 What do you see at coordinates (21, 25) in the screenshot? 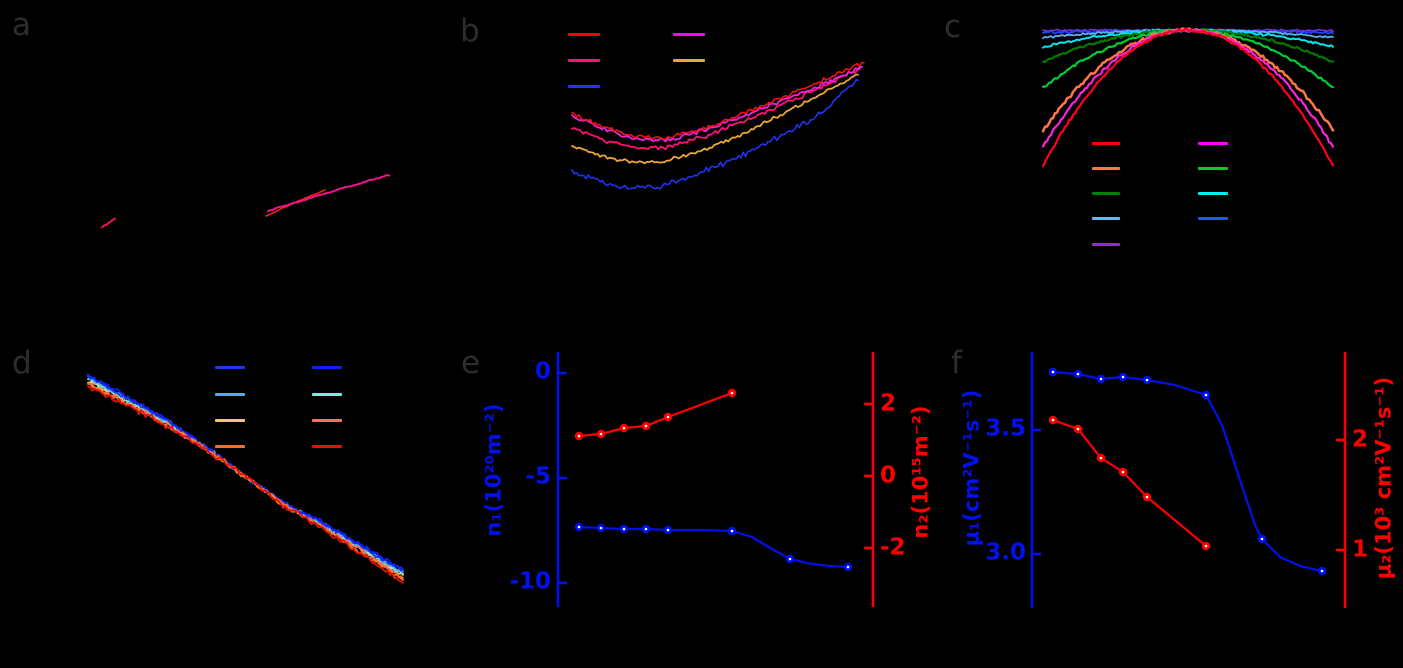
I see `panel-a-letter: a` at bounding box center [21, 25].